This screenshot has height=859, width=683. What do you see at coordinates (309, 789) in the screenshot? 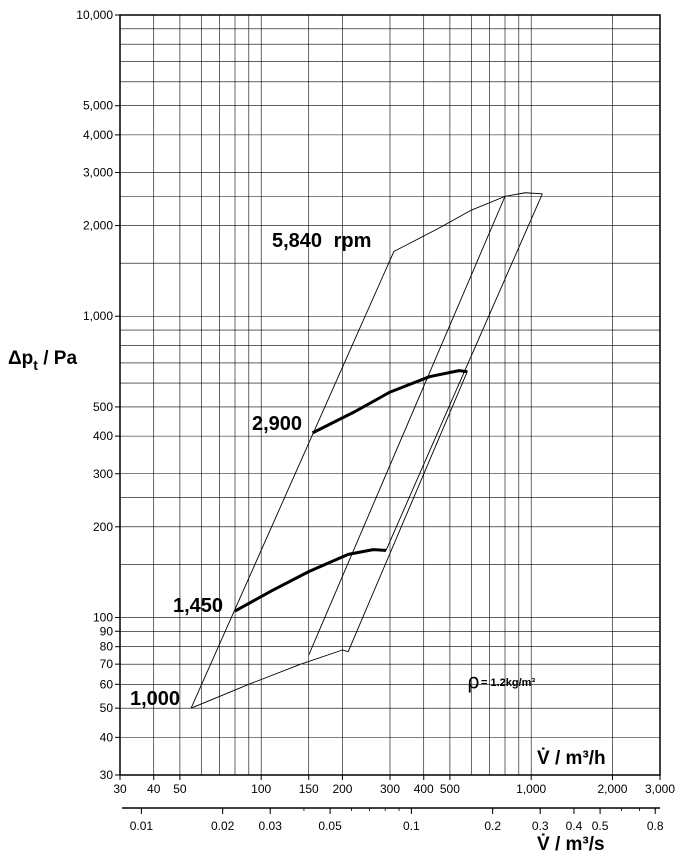
I see `x-tick-label: 150` at bounding box center [309, 789].